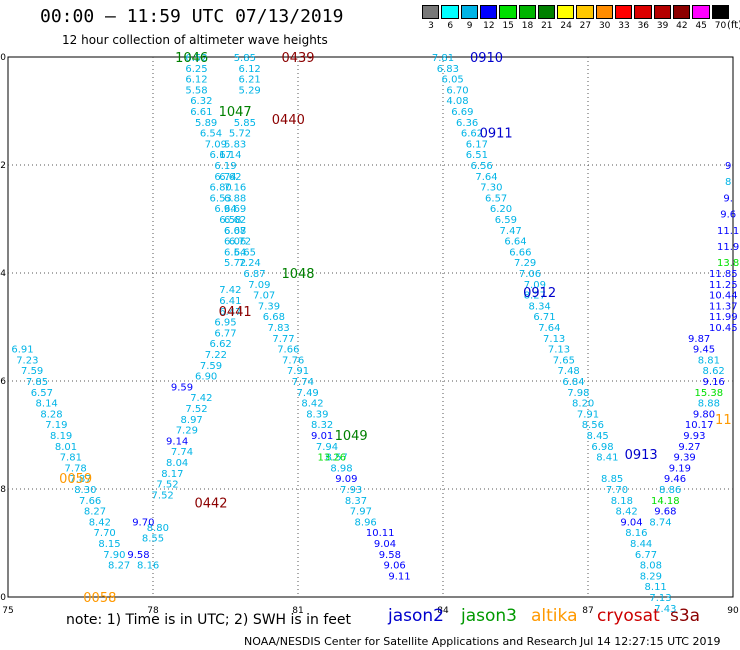  What do you see at coordinates (240, 134) in the screenshot?
I see `swh-value: 5.72` at bounding box center [240, 134].